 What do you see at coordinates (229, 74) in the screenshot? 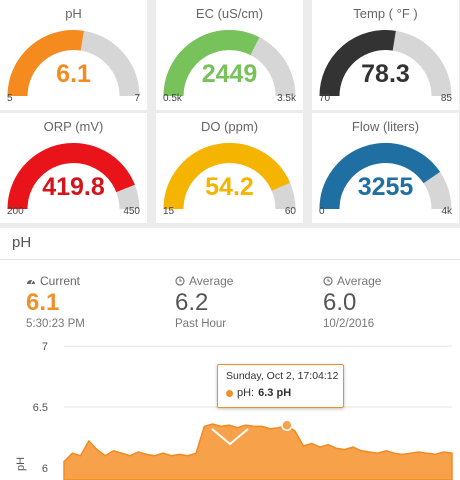
I see `gauge-value: 2449` at bounding box center [229, 74].